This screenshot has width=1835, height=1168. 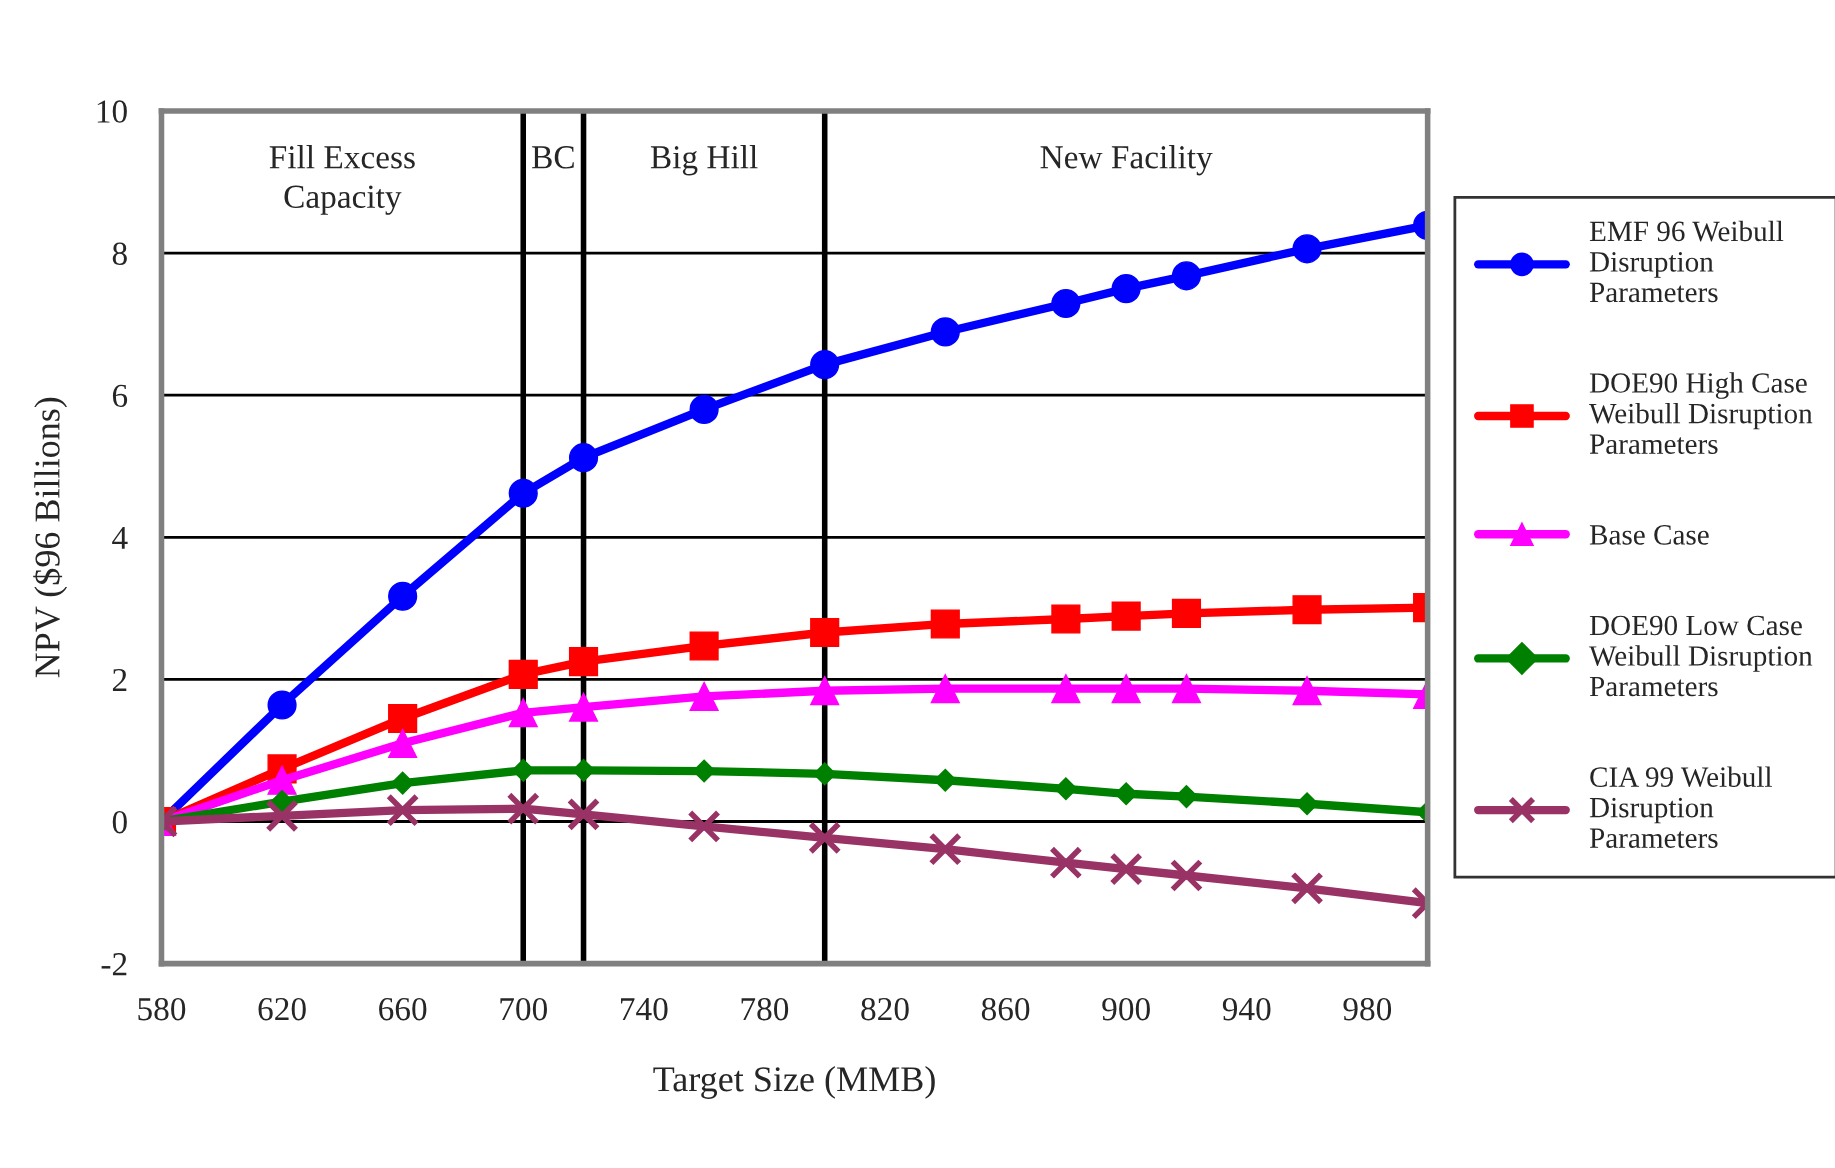 I want to click on x-tick-label: 620, so click(x=282, y=1009).